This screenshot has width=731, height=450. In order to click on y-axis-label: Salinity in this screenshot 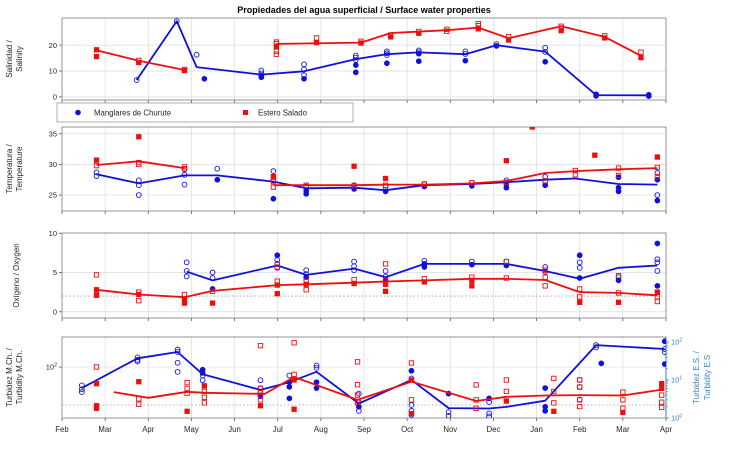, I will do `click(19, 59)`.